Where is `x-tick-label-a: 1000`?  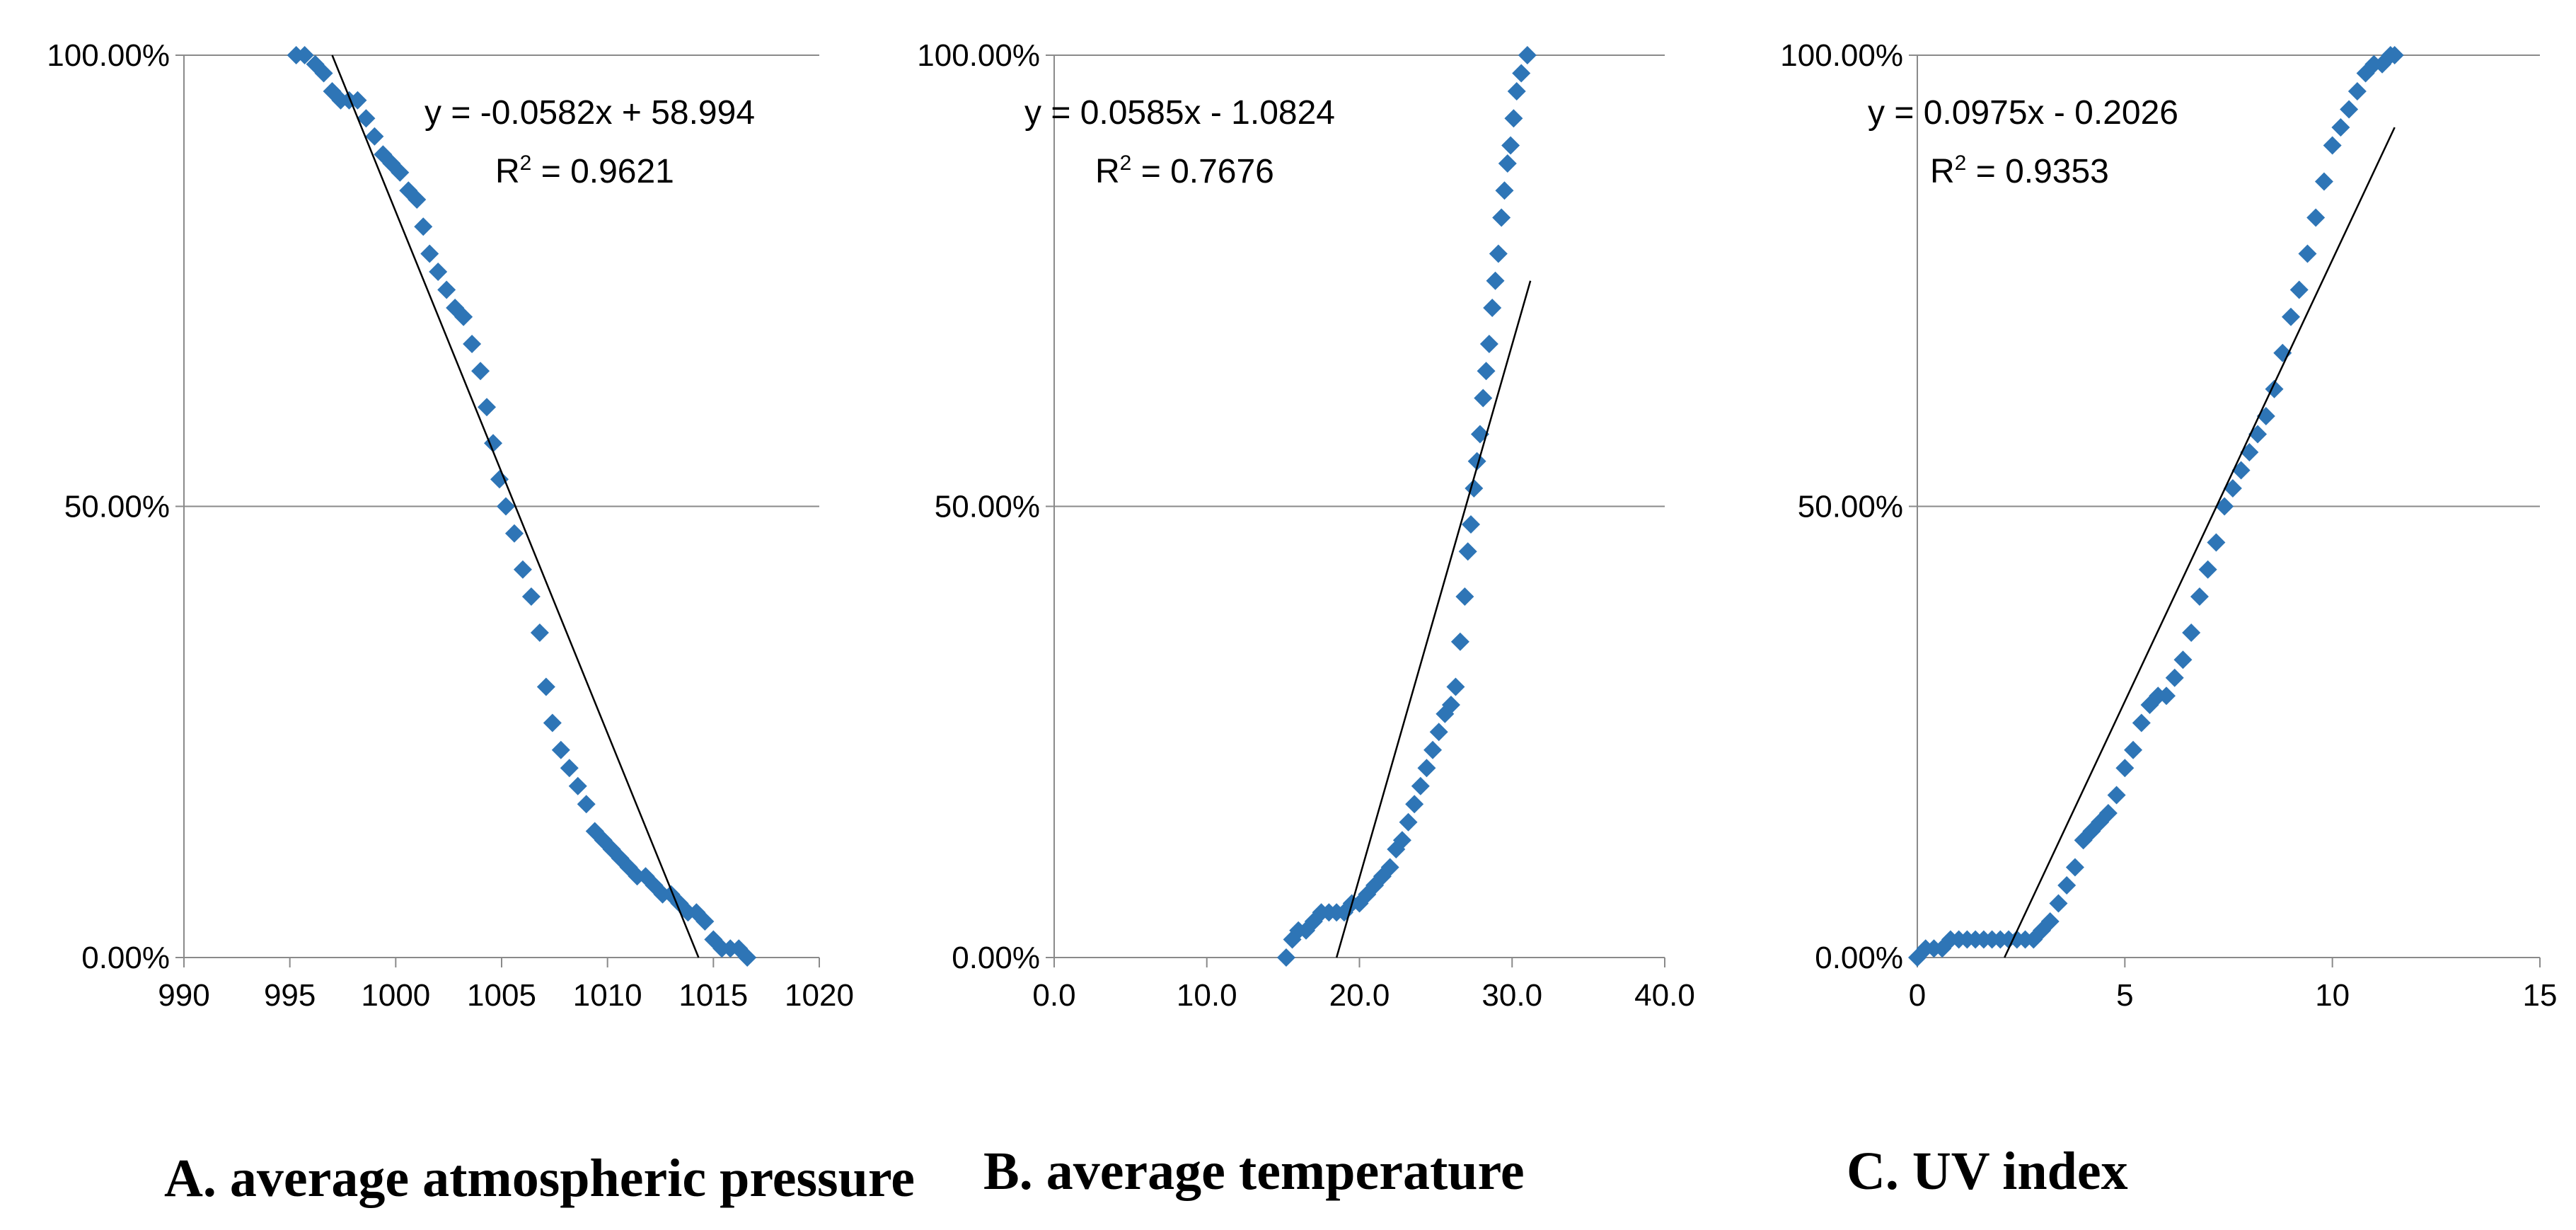
x-tick-label-a: 1000 is located at coordinates (395, 995).